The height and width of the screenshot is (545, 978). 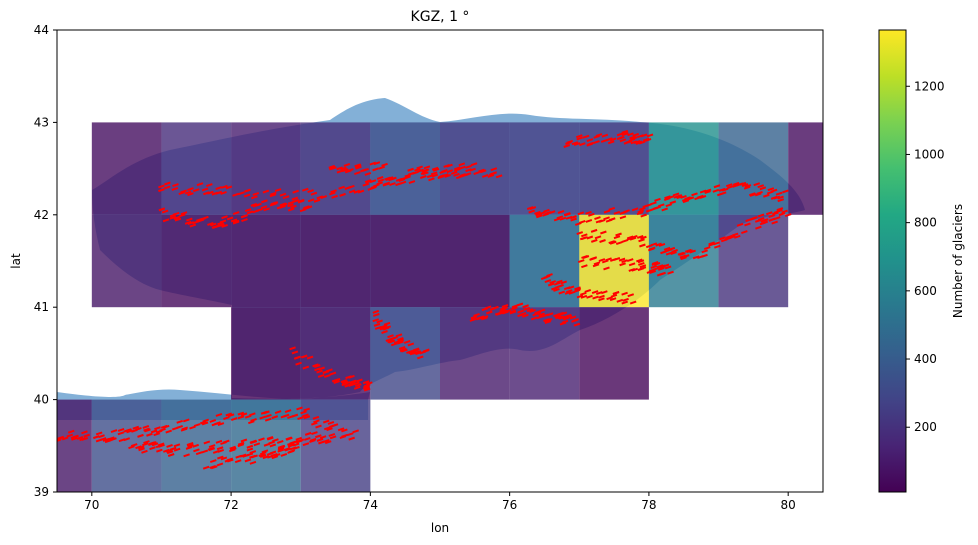 What do you see at coordinates (41, 30) in the screenshot?
I see `y-tick-label: 44` at bounding box center [41, 30].